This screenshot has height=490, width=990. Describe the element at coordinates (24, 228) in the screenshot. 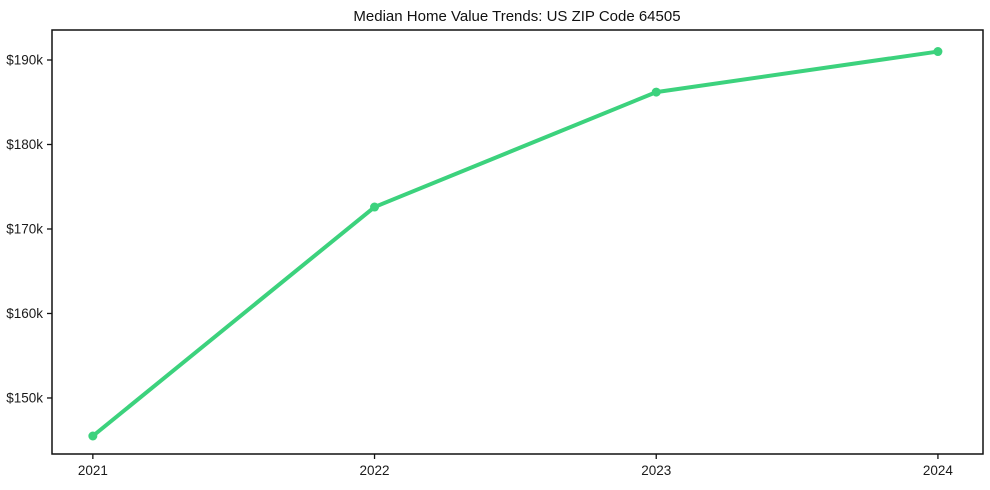

I see `y-tick-label: $170k` at that location.